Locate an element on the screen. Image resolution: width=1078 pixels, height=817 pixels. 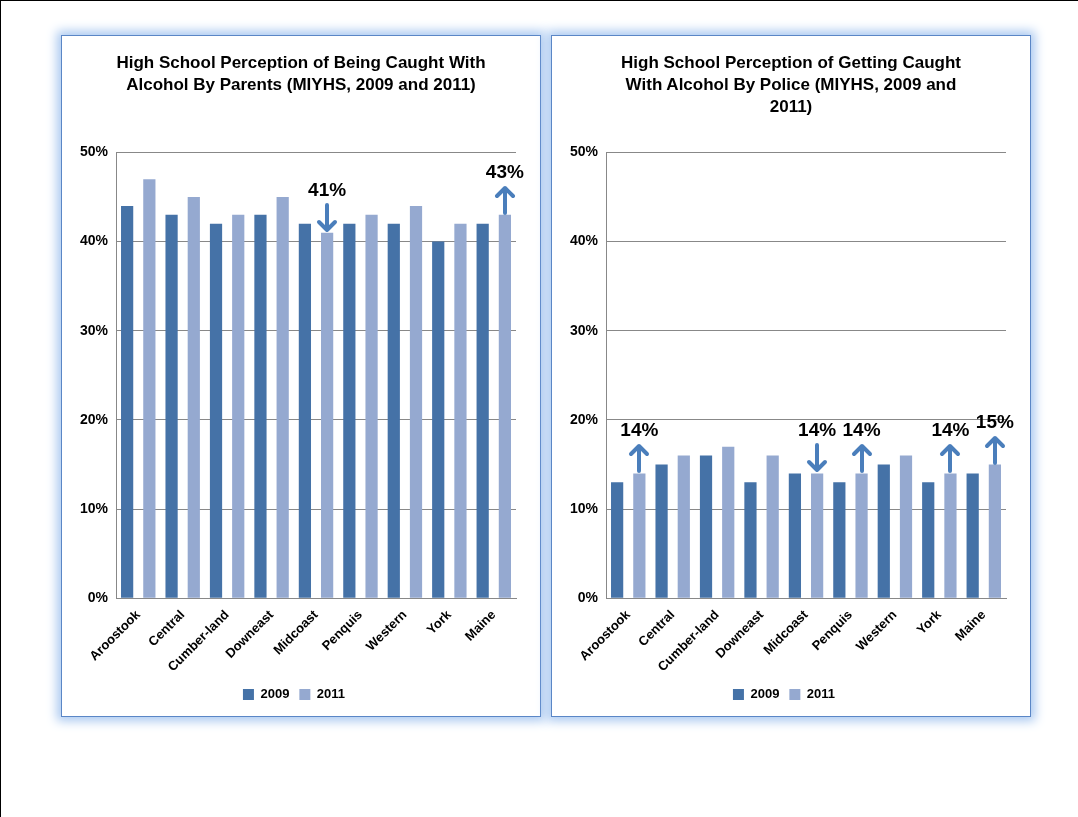
annotation: 43% is located at coordinates (504, 171).